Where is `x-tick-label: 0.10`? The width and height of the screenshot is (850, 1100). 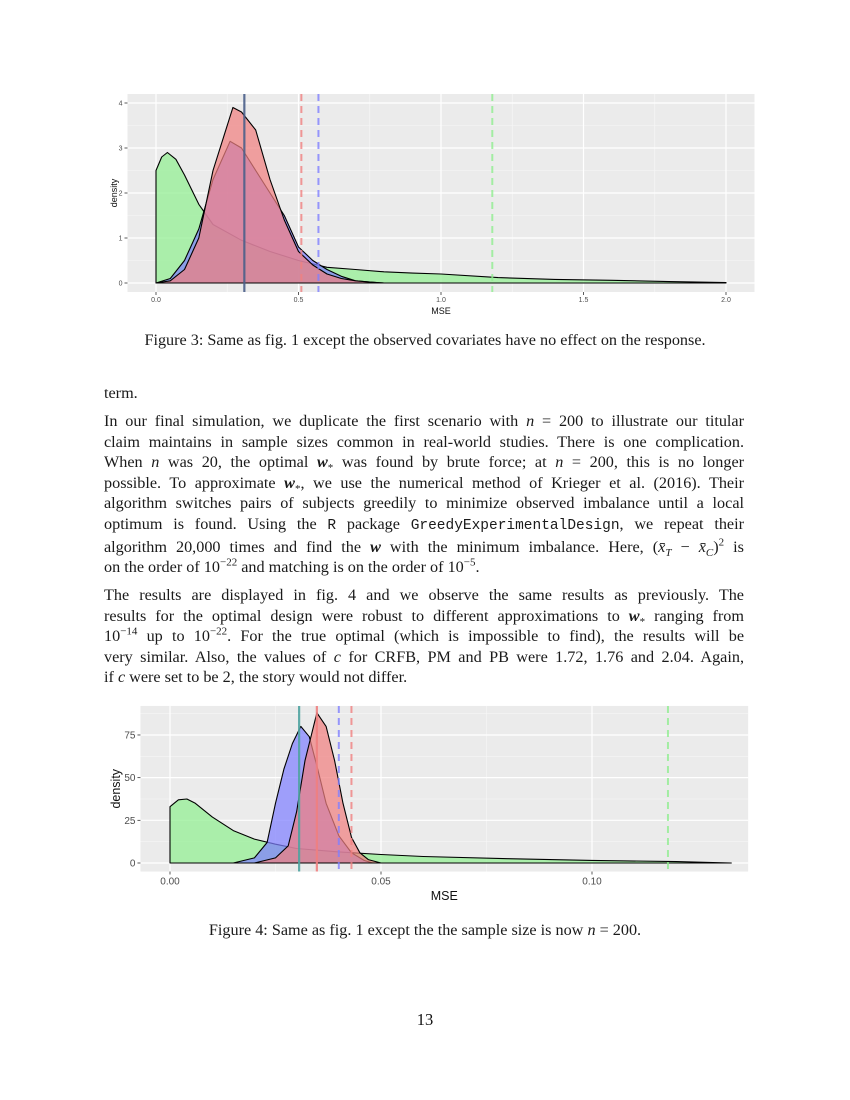
x-tick-label: 0.10 is located at coordinates (592, 882).